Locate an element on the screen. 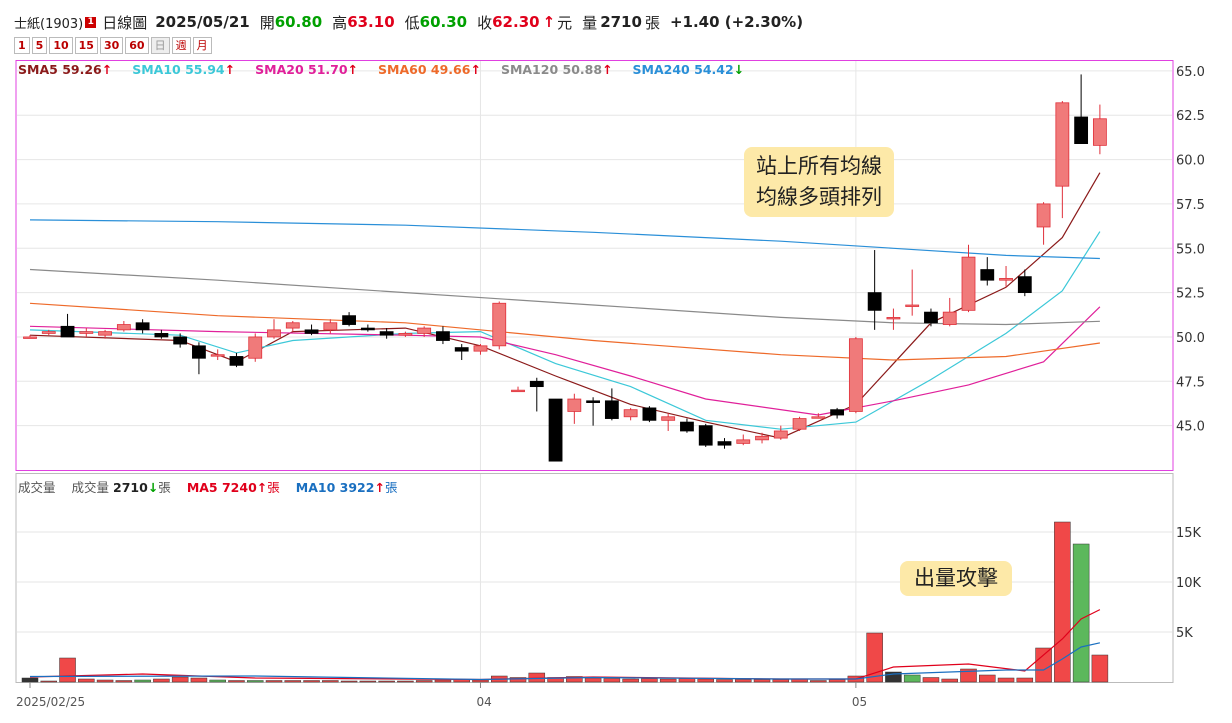  volume-panel-title: 成交量 is located at coordinates (37, 487).